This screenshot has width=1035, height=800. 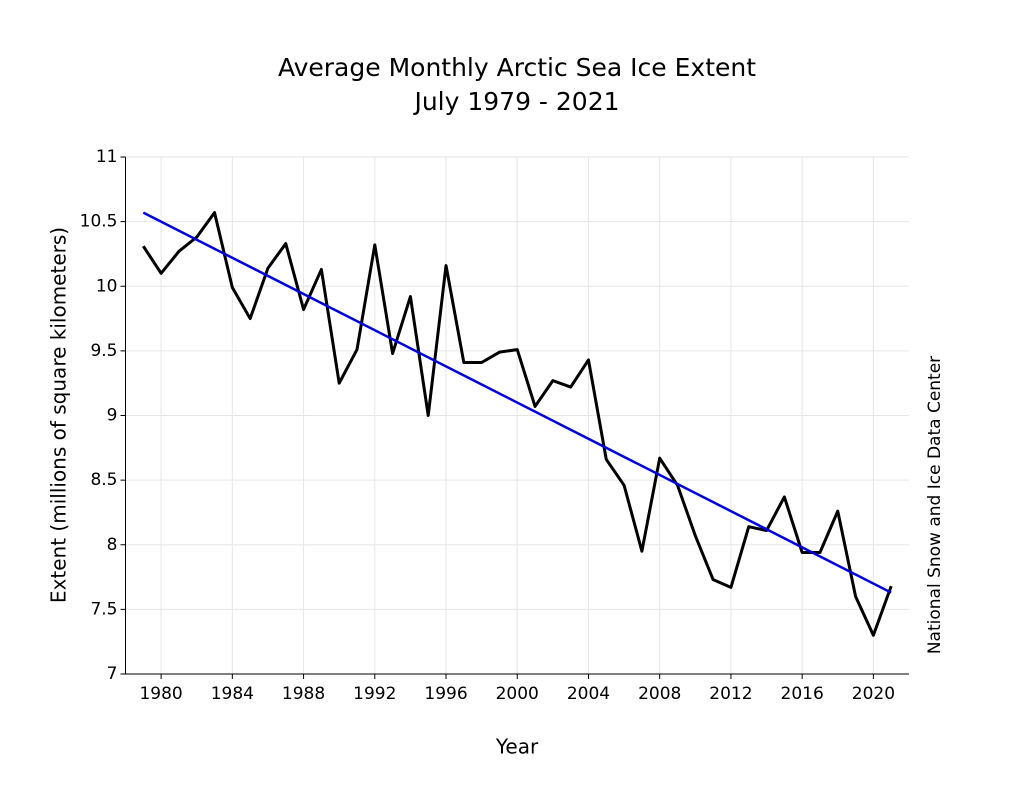 I want to click on x-tick-label: 2008, so click(x=659, y=694).